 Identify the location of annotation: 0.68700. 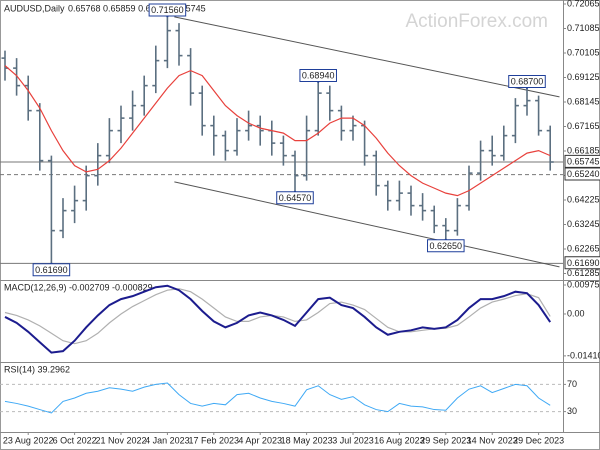
(527, 82).